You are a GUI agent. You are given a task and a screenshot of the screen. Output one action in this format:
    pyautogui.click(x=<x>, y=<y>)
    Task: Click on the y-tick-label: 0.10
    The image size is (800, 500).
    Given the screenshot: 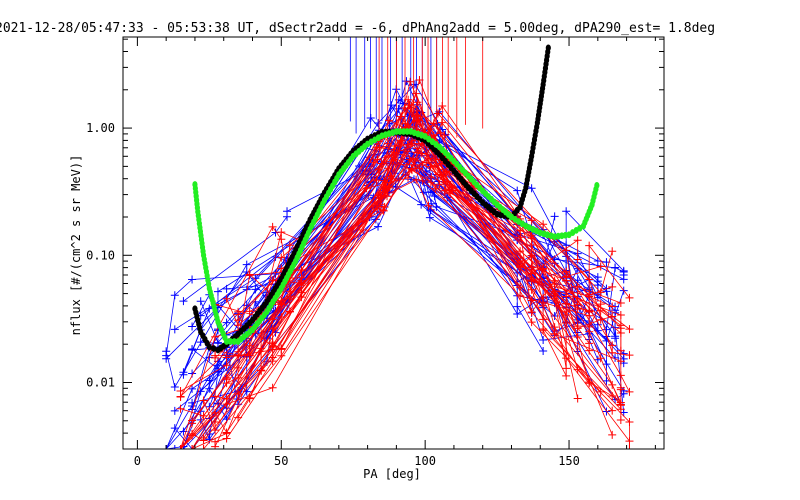 What is the action you would take?
    pyautogui.click(x=100, y=255)
    